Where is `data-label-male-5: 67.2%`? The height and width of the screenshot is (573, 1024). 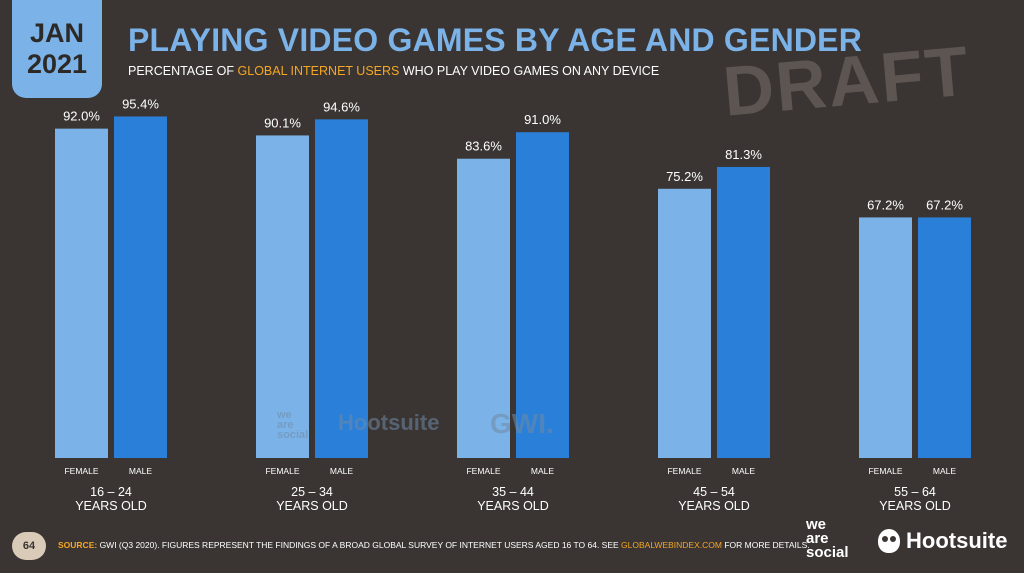 data-label-male-5: 67.2% is located at coordinates (944, 204).